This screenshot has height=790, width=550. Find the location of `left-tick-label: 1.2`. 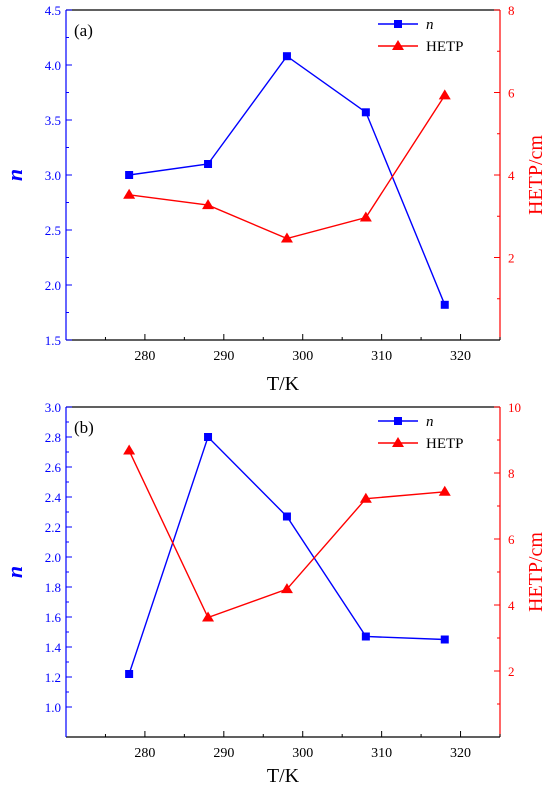

left-tick-label: 1.2 is located at coordinates (53, 677).